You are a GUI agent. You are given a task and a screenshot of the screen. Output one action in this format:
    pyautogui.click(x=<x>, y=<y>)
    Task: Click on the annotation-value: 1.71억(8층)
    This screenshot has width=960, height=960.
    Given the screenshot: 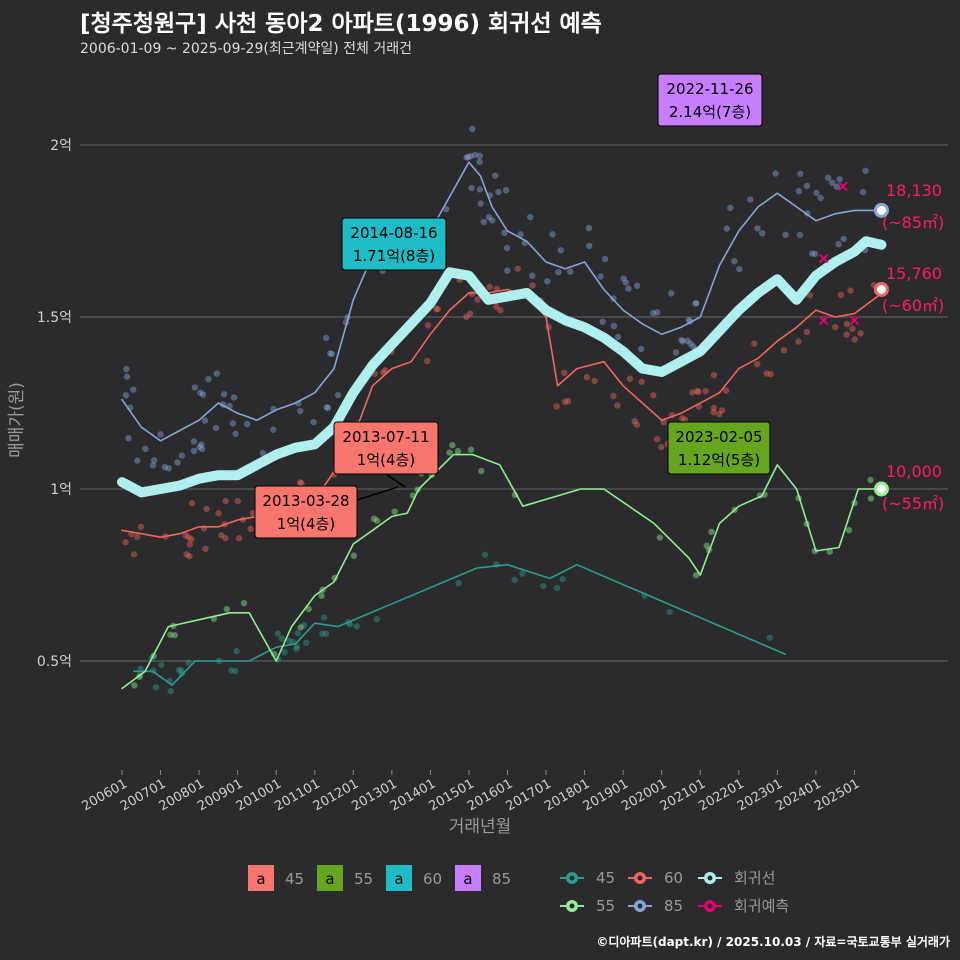 What is the action you would take?
    pyautogui.click(x=394, y=256)
    